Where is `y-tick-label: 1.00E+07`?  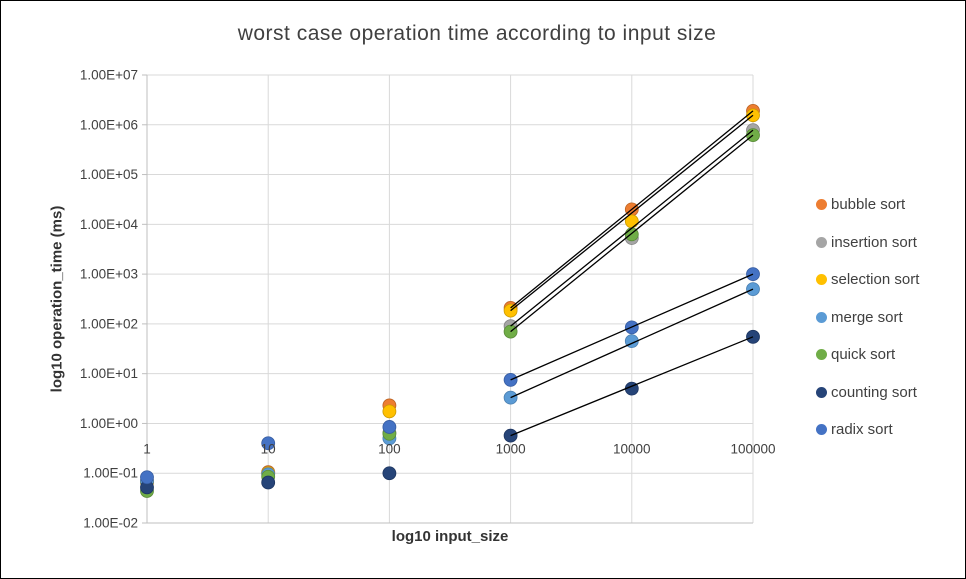
y-tick-label: 1.00E+07 is located at coordinates (109, 75).